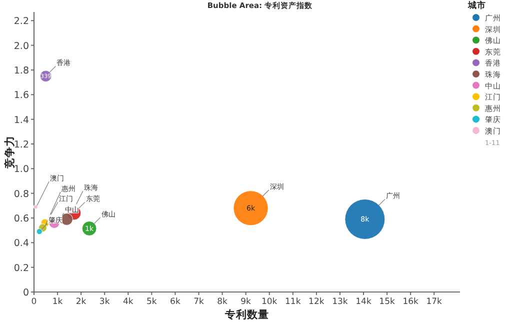 The image size is (519, 322). I want to click on legend-title: 城市, so click(476, 5).